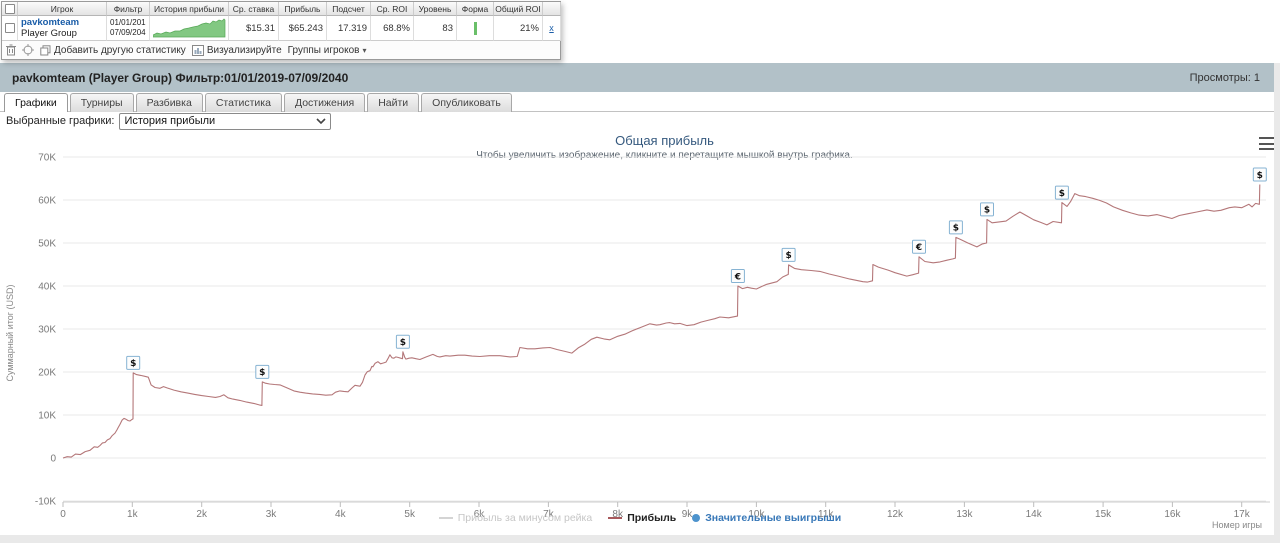  What do you see at coordinates (47, 373) in the screenshot?
I see `svg-text: 20K` at bounding box center [47, 373].